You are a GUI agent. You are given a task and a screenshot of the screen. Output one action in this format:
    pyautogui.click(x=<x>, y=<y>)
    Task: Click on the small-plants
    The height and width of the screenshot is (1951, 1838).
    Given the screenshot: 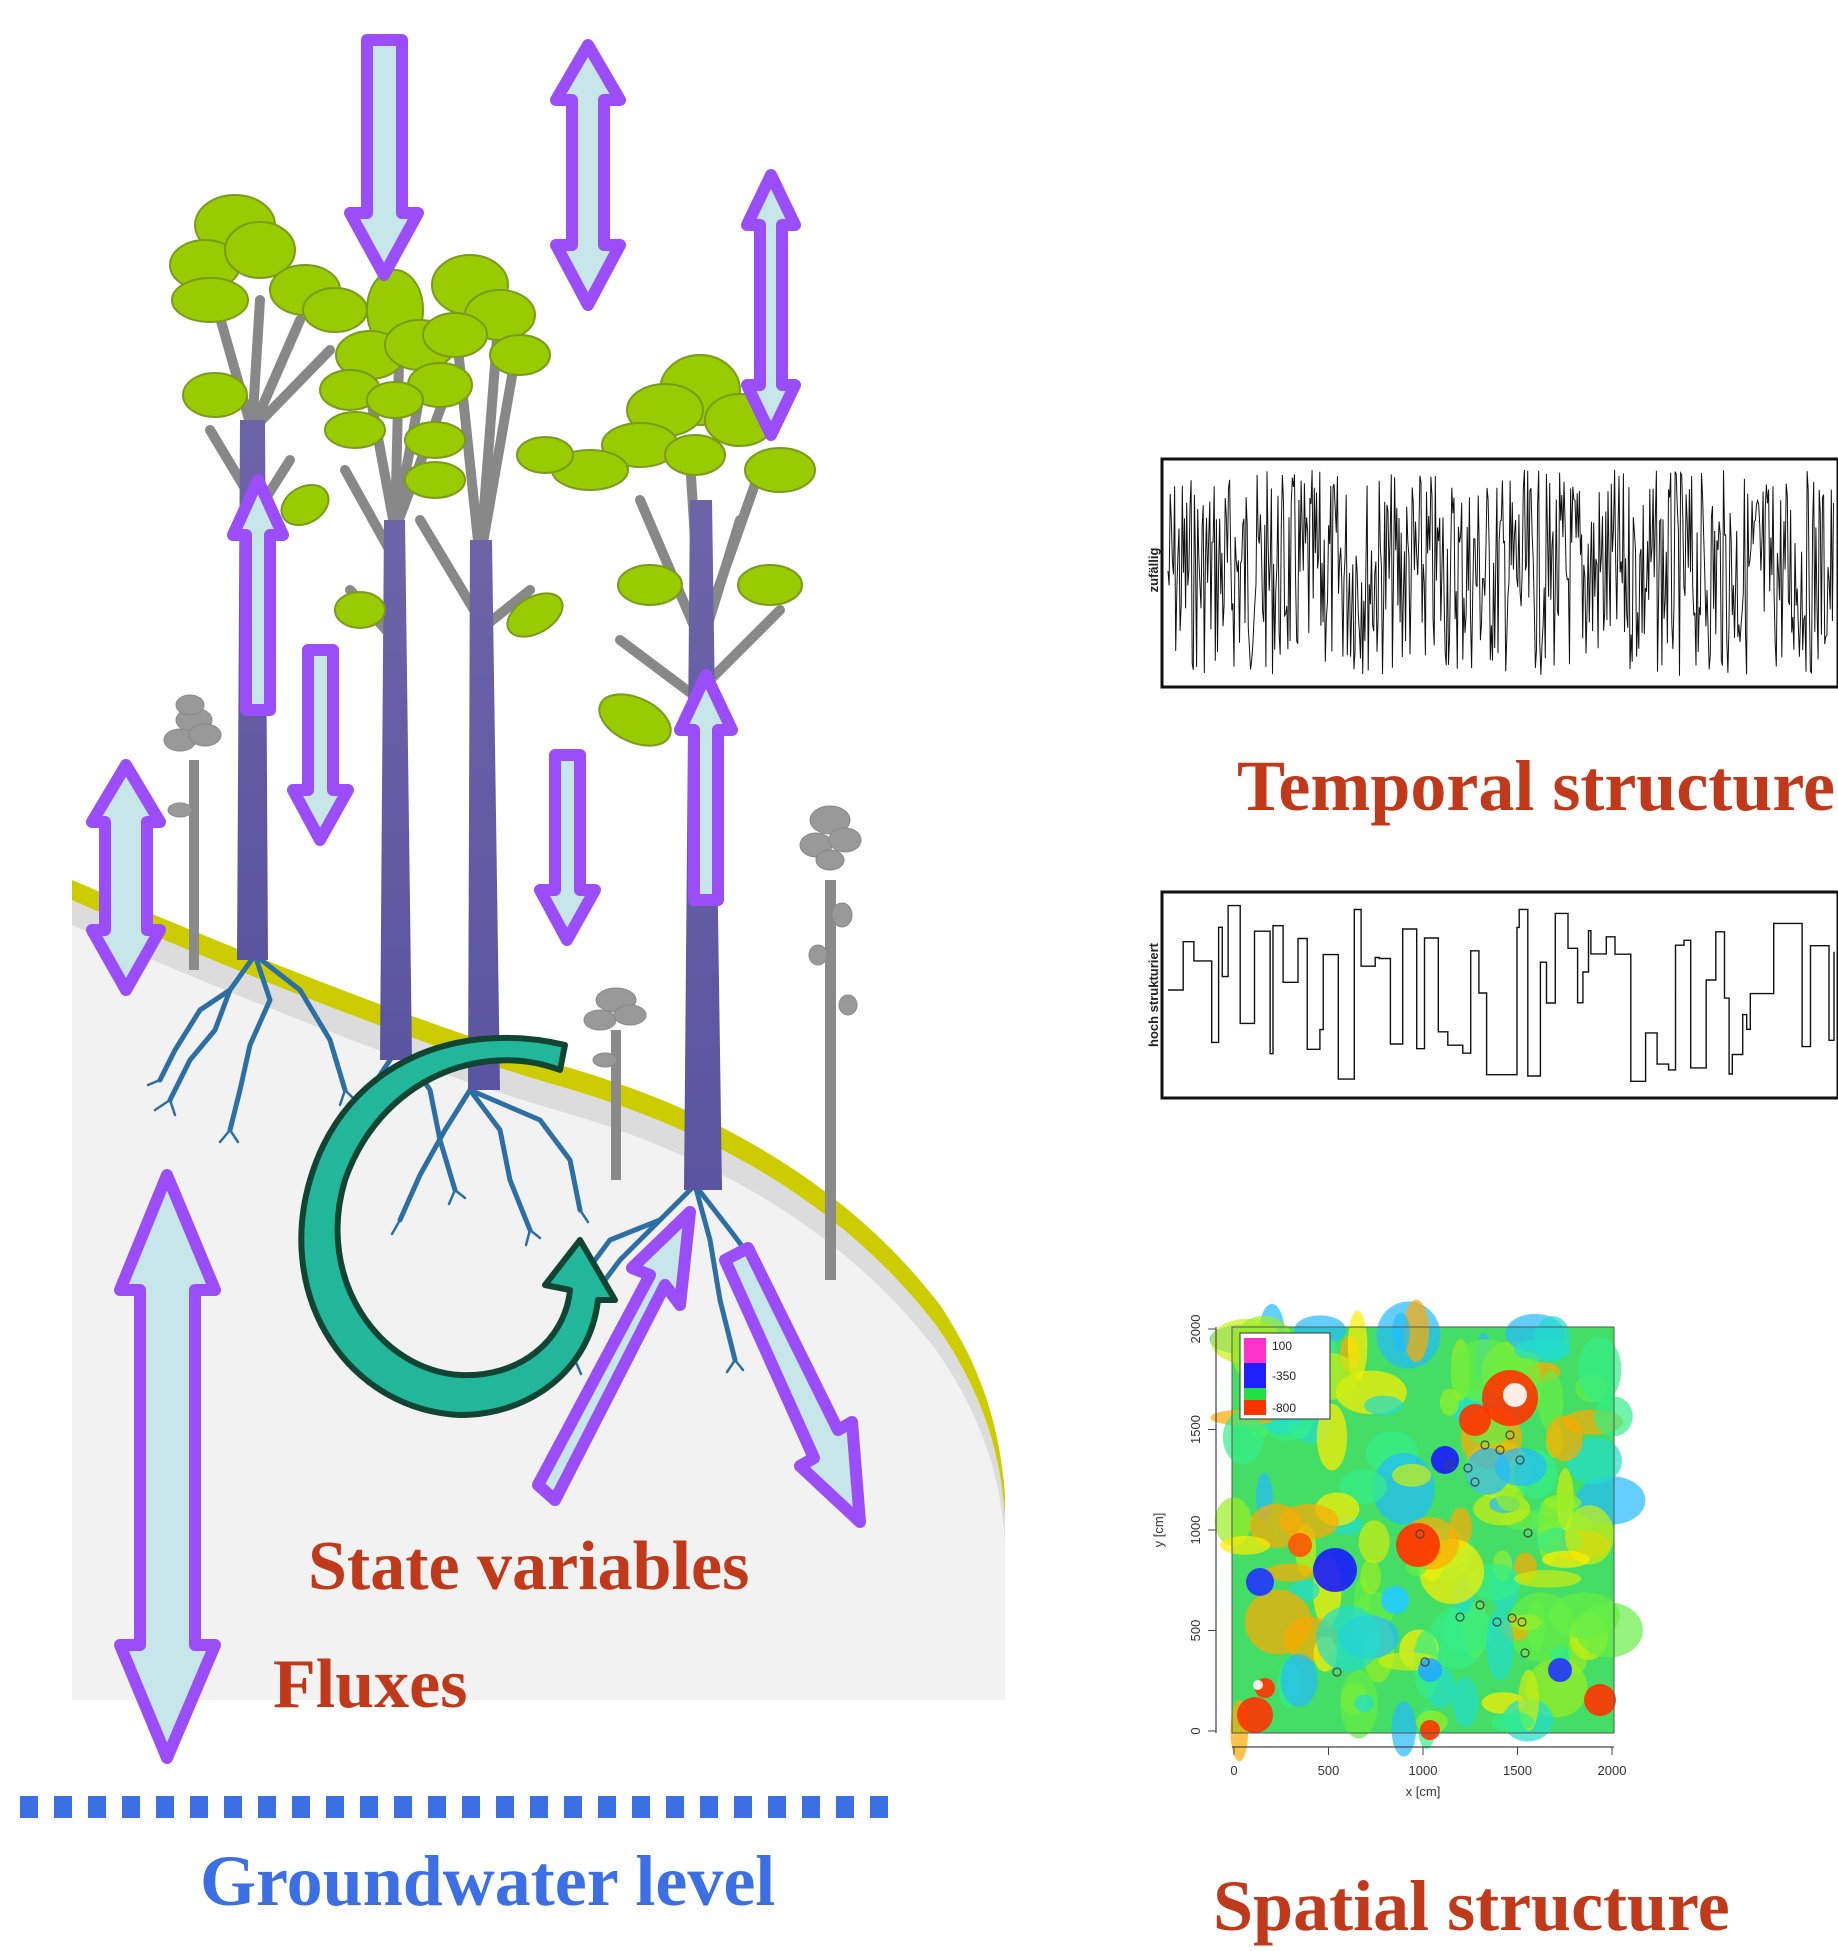 What is the action you would take?
    pyautogui.click(x=512, y=987)
    